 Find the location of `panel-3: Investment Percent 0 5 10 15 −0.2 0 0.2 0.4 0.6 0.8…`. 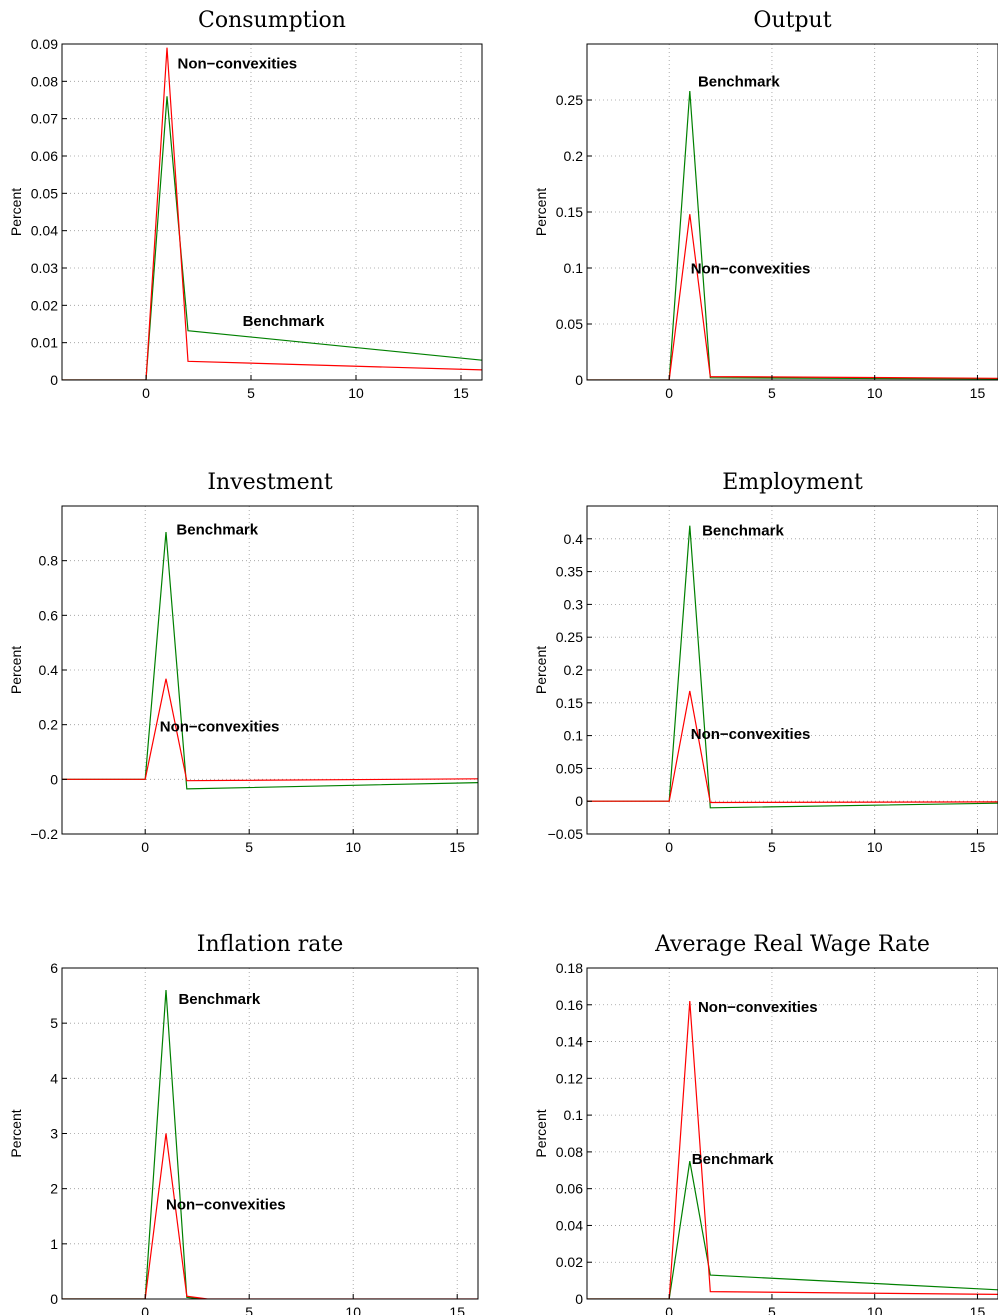

panel-3: Investment Percent 0 5 10 15 −0.2 0 0.2 0.4 0.6 0.8… is located at coordinates (243, 662).